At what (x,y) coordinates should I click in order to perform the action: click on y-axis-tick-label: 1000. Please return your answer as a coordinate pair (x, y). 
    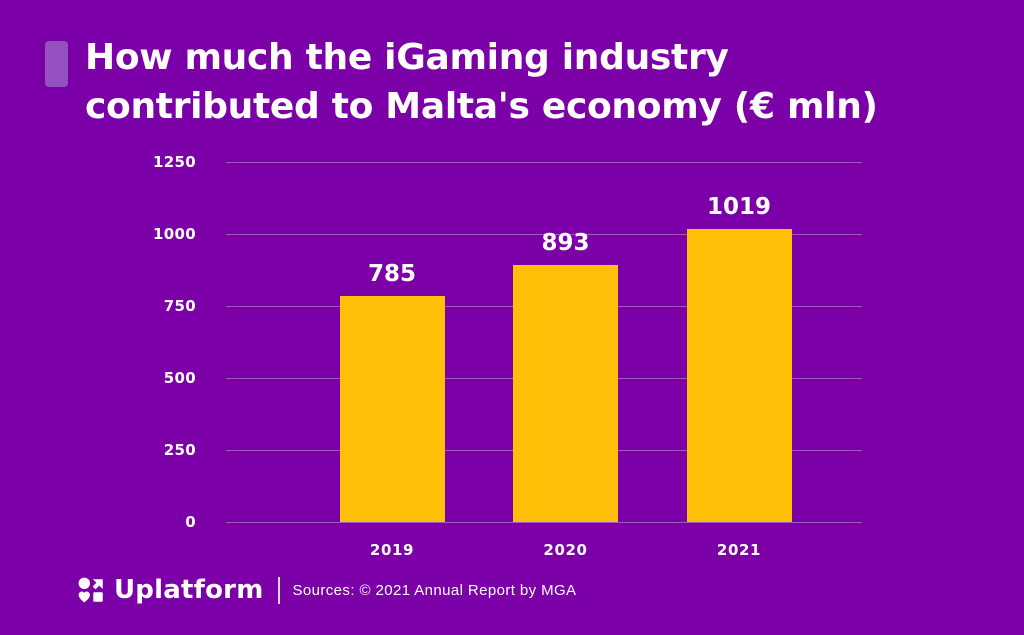
    Looking at the image, I should click on (174, 234).